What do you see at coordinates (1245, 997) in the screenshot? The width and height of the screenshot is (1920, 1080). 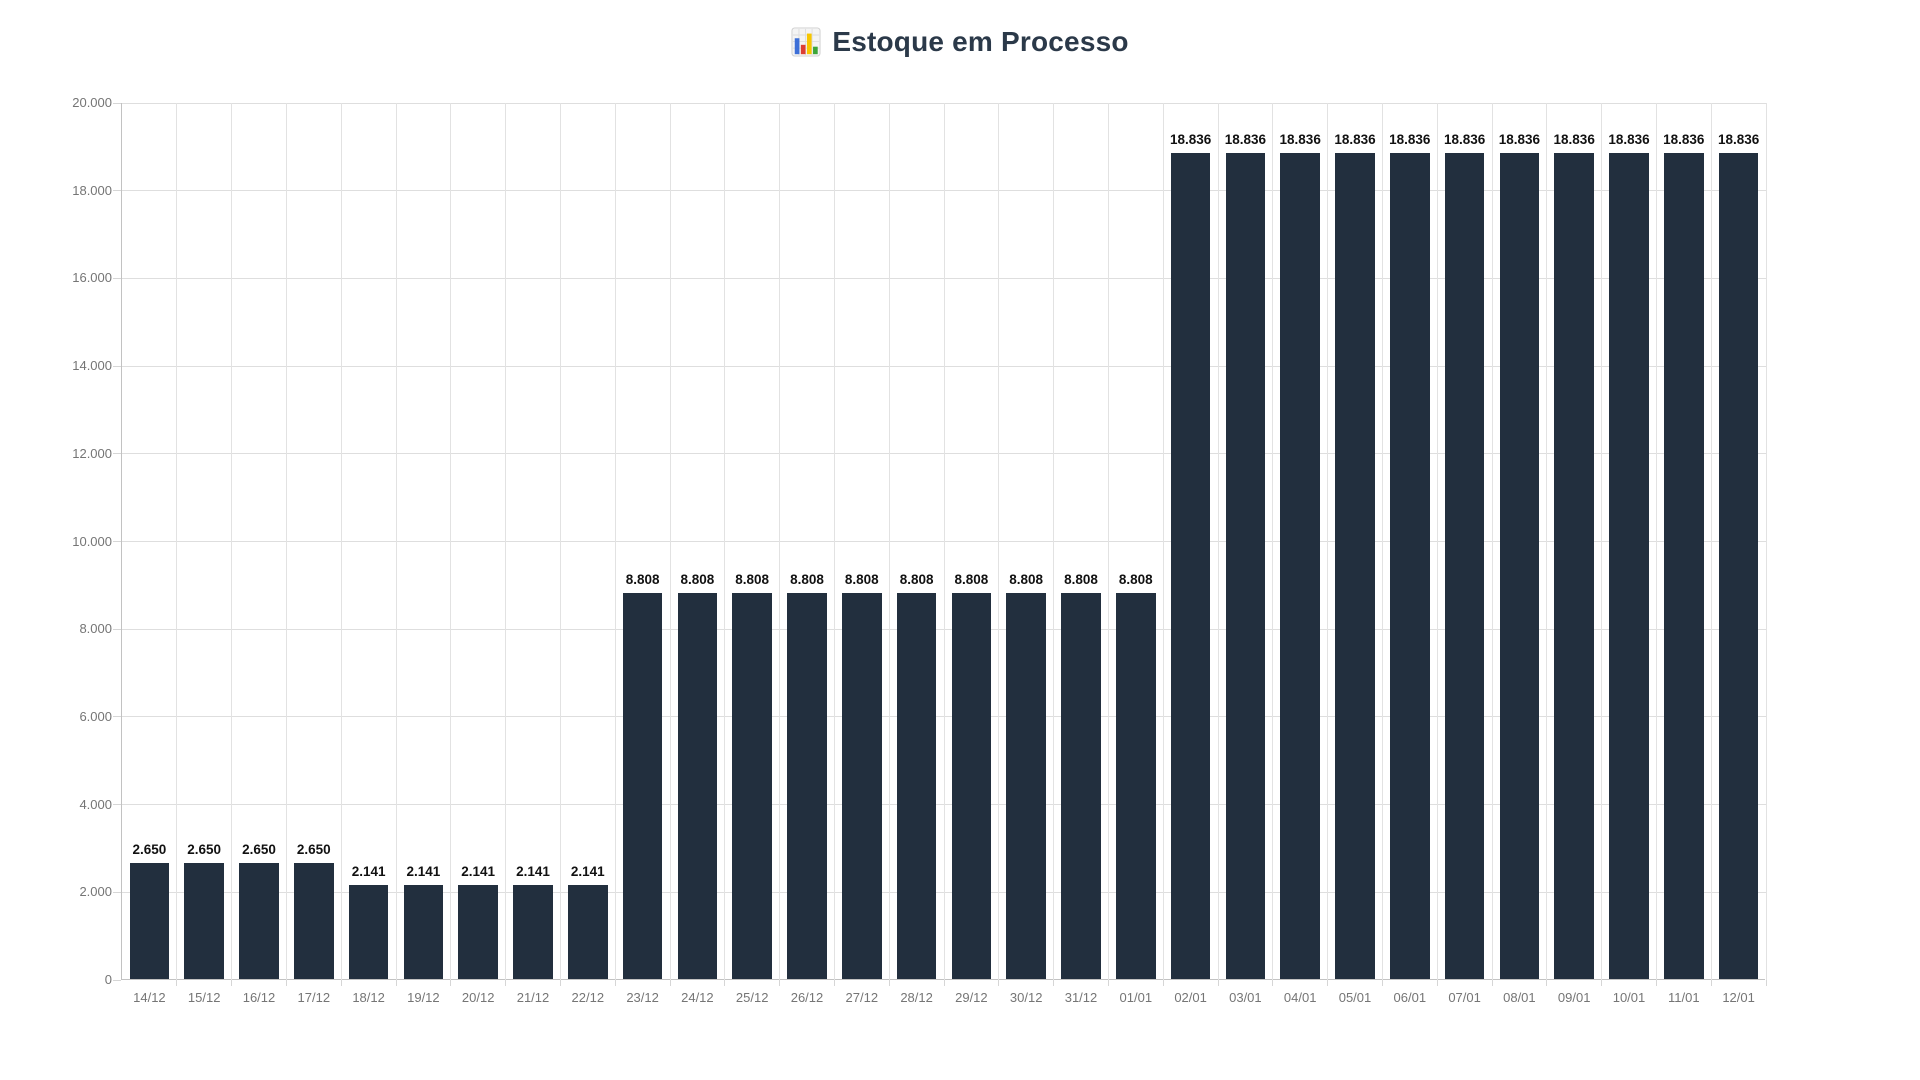 I see `x-axis-tick-label: 03/01` at bounding box center [1245, 997].